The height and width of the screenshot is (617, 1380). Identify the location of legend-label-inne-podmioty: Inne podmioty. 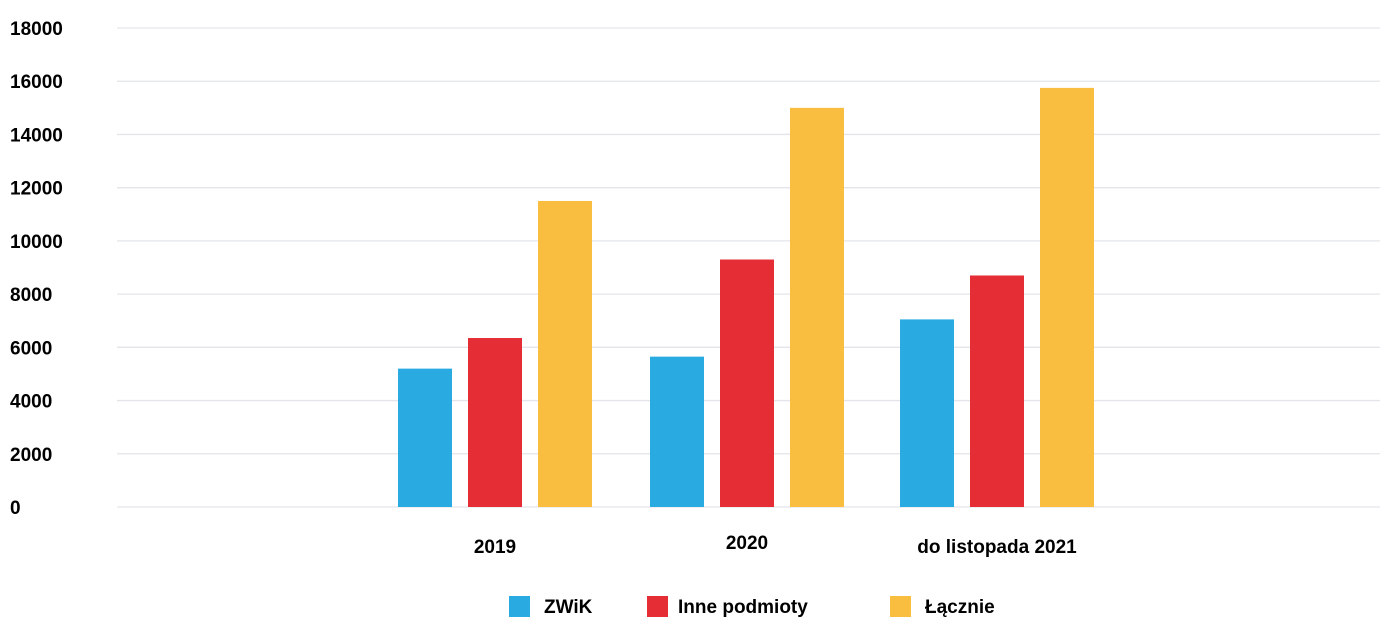
(743, 607).